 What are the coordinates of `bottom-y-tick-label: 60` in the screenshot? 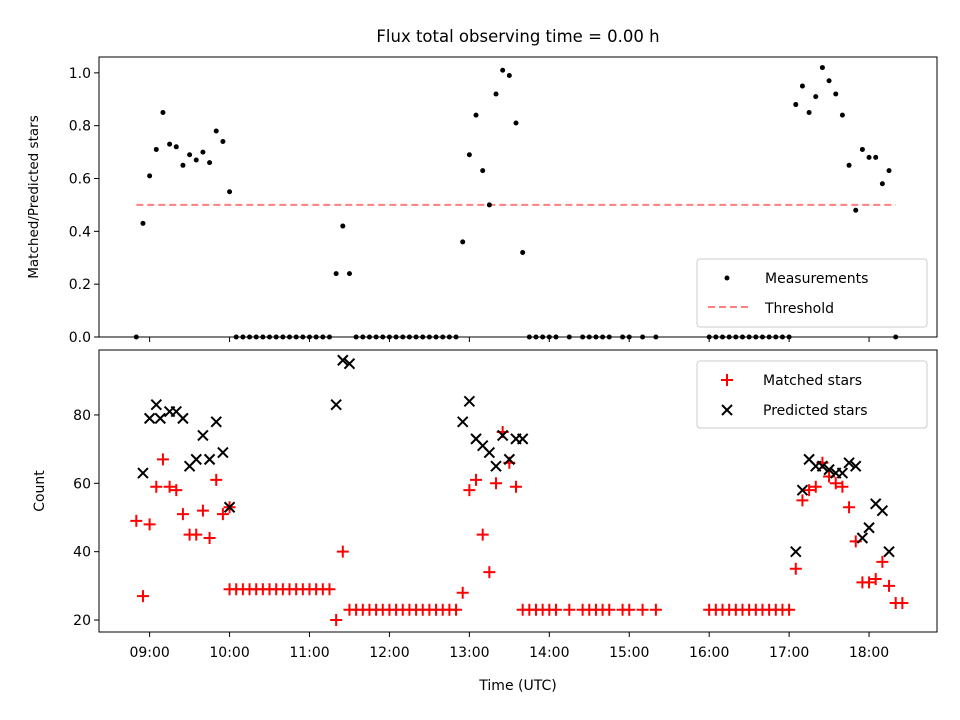 It's located at (82, 484).